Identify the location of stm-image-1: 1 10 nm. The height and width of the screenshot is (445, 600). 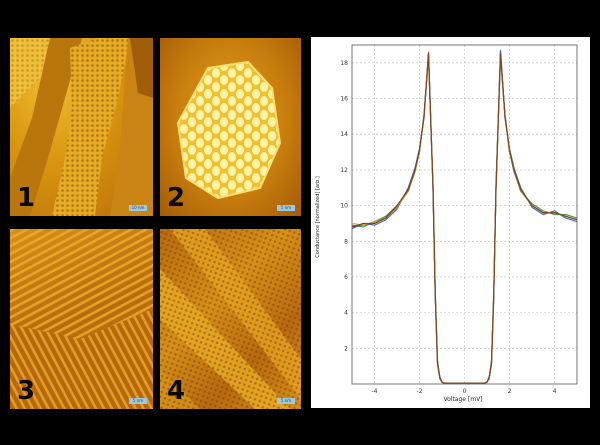
(81, 127).